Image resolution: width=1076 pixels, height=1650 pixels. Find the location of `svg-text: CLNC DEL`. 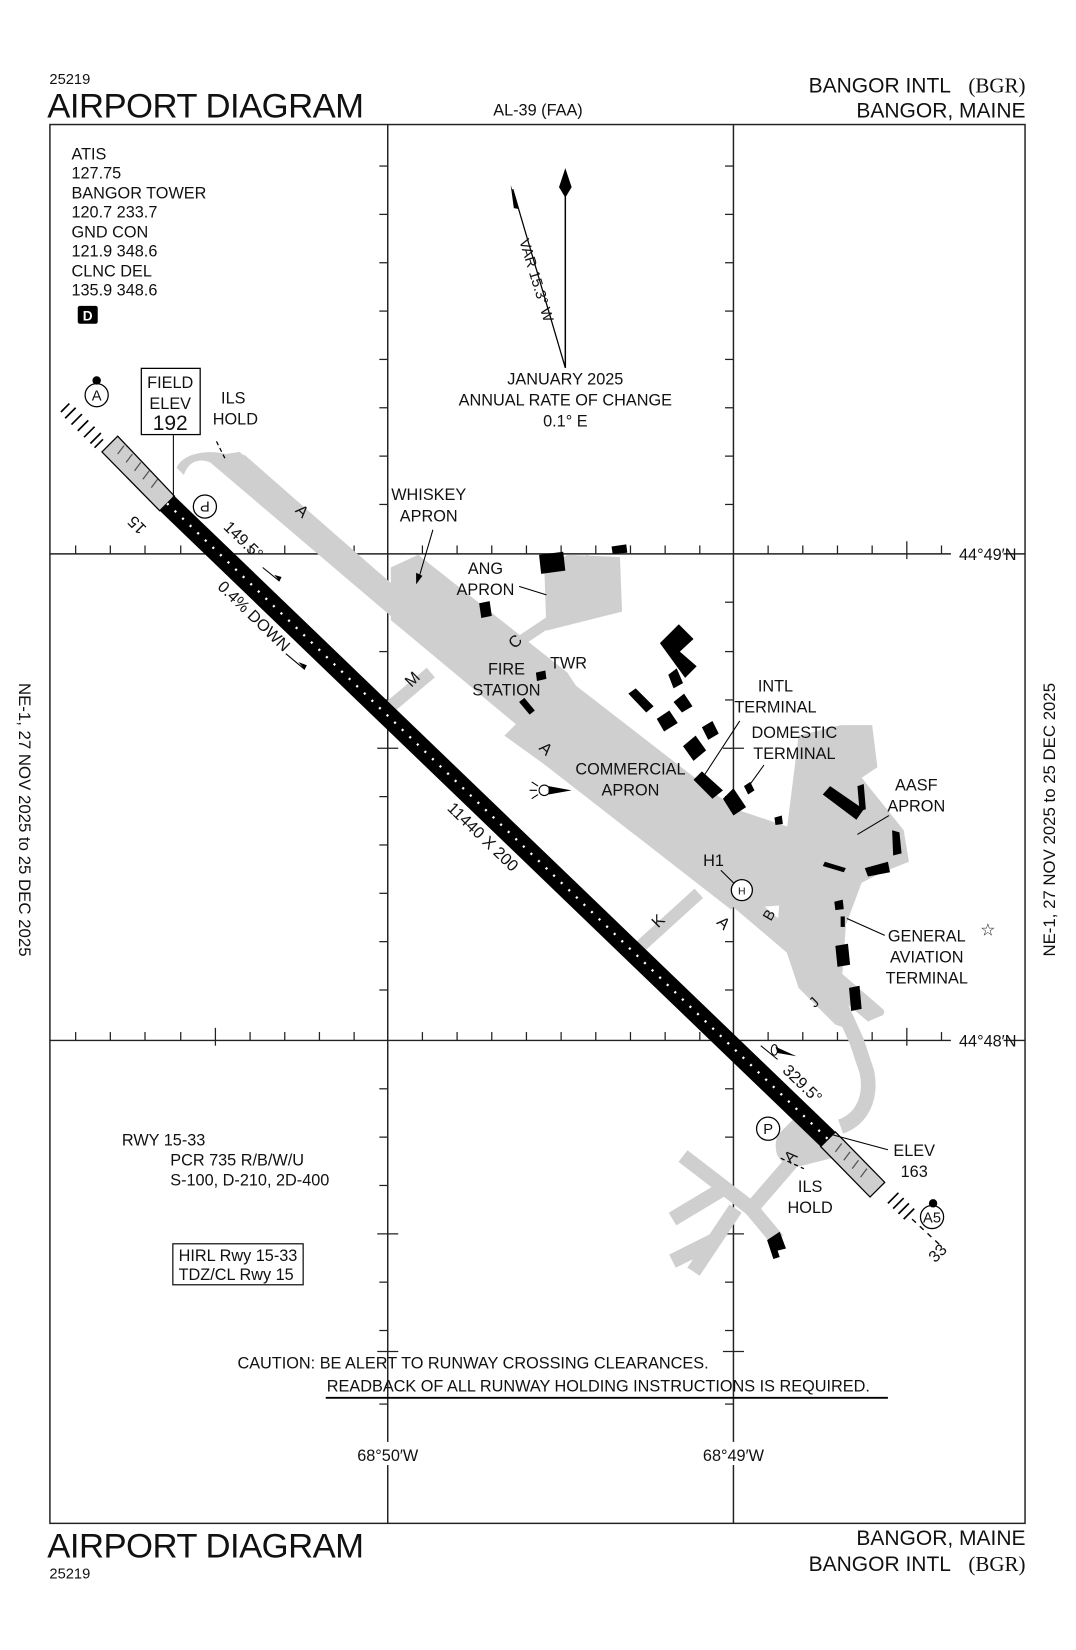

svg-text: CLNC DEL is located at coordinates (111, 271).